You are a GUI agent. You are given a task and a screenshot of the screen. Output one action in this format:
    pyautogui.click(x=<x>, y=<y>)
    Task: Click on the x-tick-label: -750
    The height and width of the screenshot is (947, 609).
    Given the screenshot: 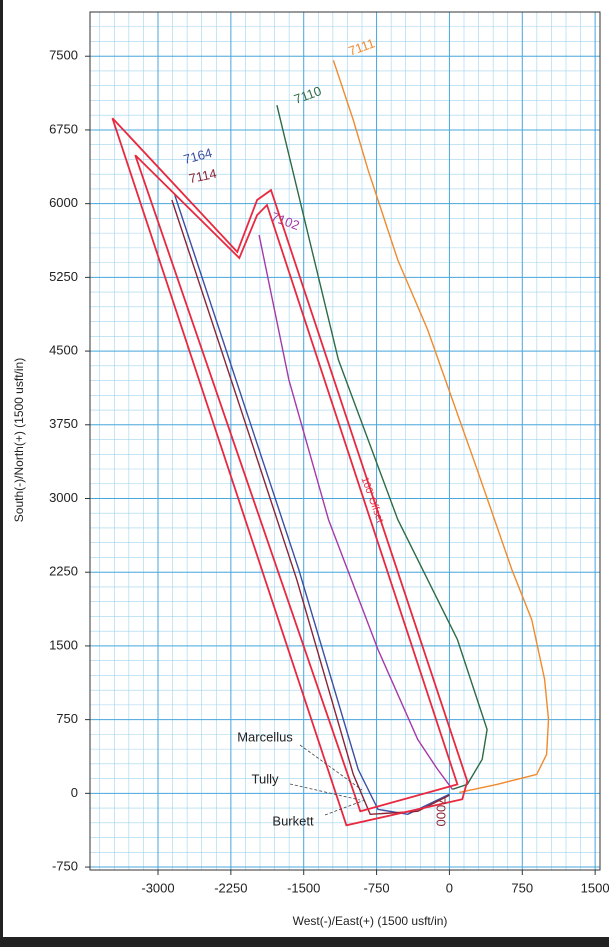 What is the action you would take?
    pyautogui.click(x=377, y=887)
    